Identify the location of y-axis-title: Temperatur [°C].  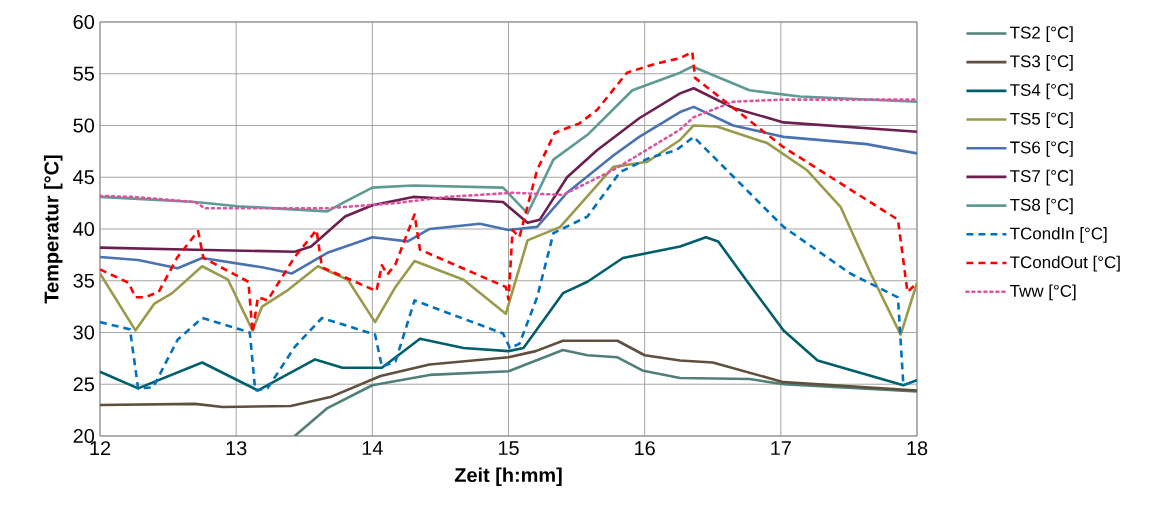
(53, 229).